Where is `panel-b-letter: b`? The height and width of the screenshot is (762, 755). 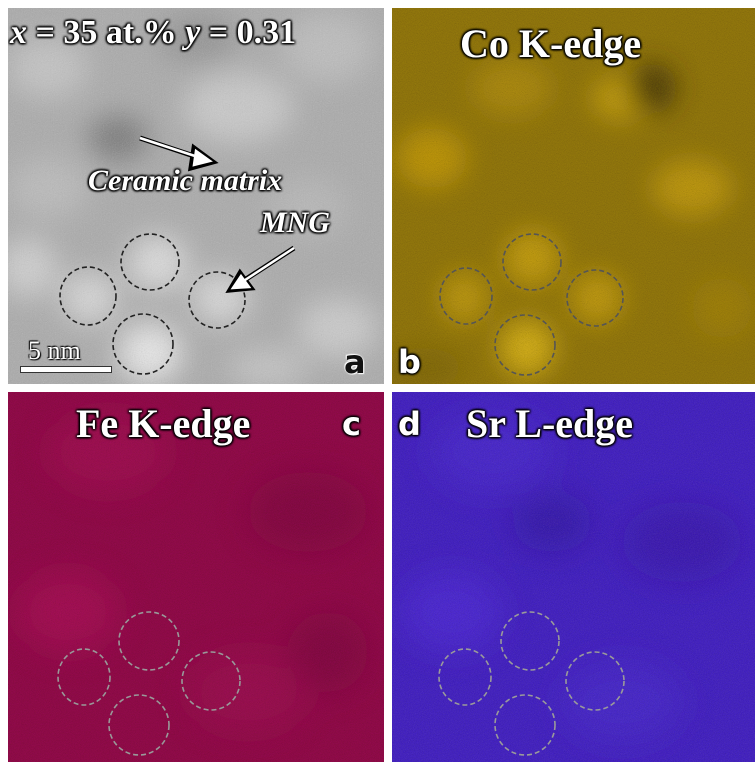 panel-b-letter: b is located at coordinates (409, 362).